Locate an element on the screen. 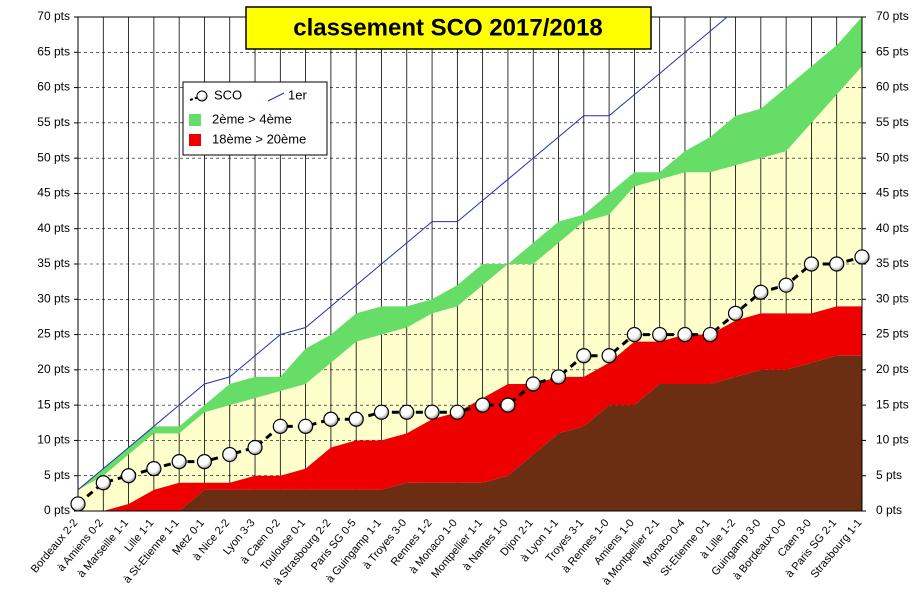 Image resolution: width=917 pixels, height=599 pixels. legend: SCO 1er 2ème > 4ème 18ème > 20ème is located at coordinates (255, 118).